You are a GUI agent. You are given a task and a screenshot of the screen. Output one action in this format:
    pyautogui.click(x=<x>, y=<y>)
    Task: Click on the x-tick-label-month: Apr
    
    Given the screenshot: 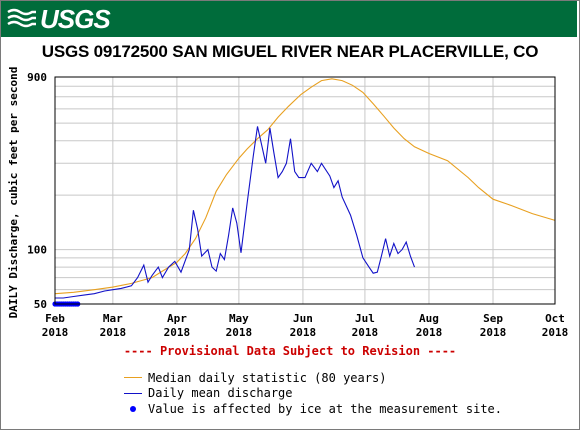 What is the action you would take?
    pyautogui.click(x=177, y=318)
    